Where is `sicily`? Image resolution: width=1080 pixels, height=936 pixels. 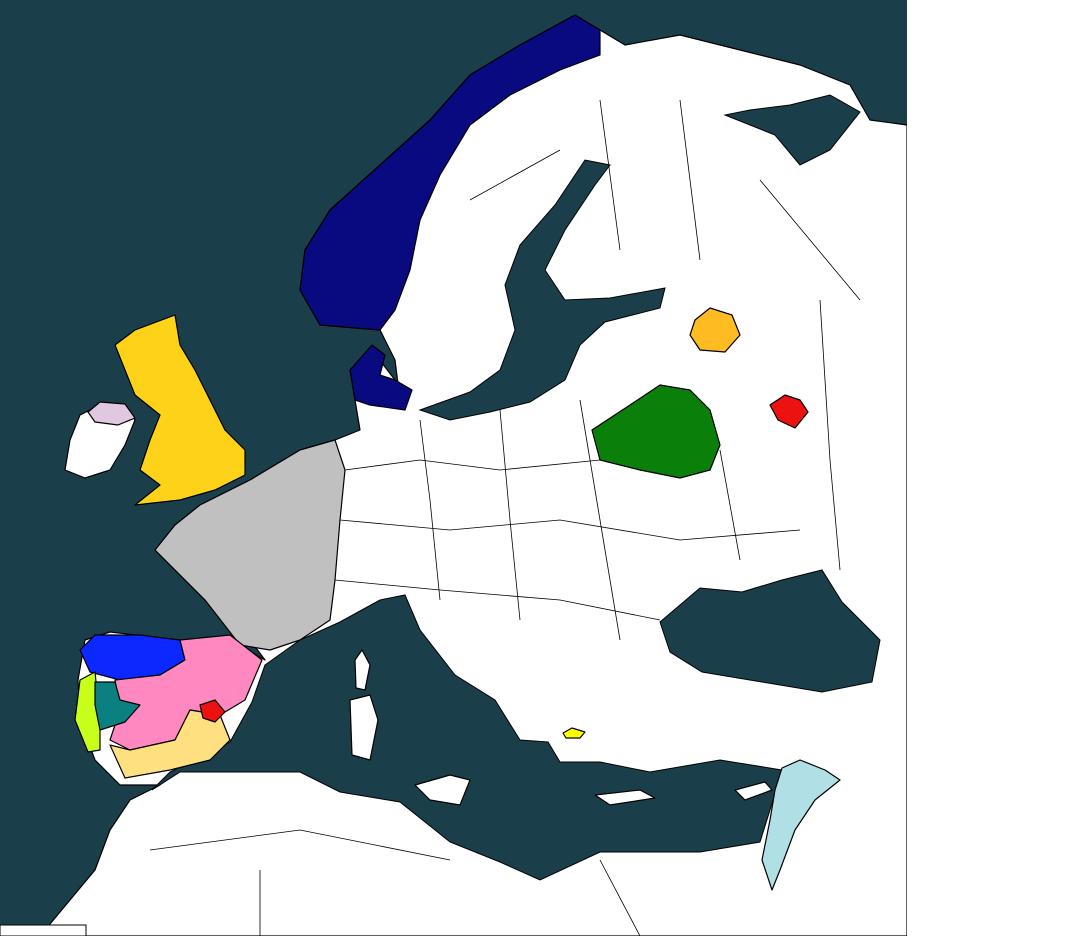 sicily is located at coordinates (442, 790).